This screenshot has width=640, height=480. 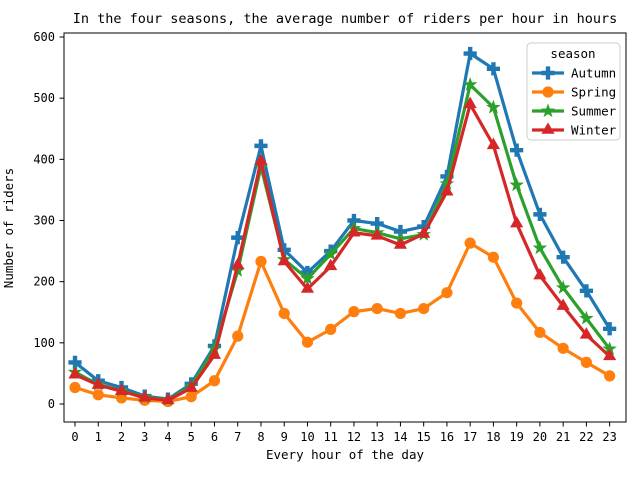 What do you see at coordinates (214, 437) in the screenshot?
I see `x-tick-label: 6` at bounding box center [214, 437].